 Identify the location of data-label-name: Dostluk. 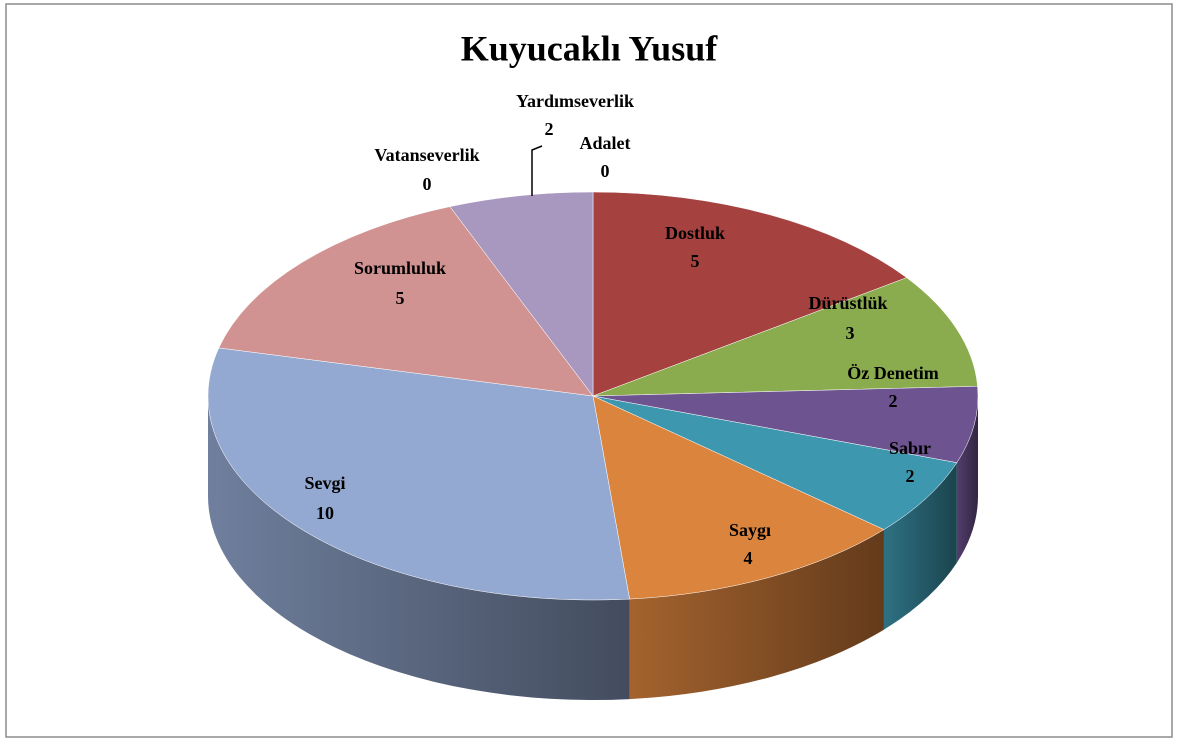
(695, 233).